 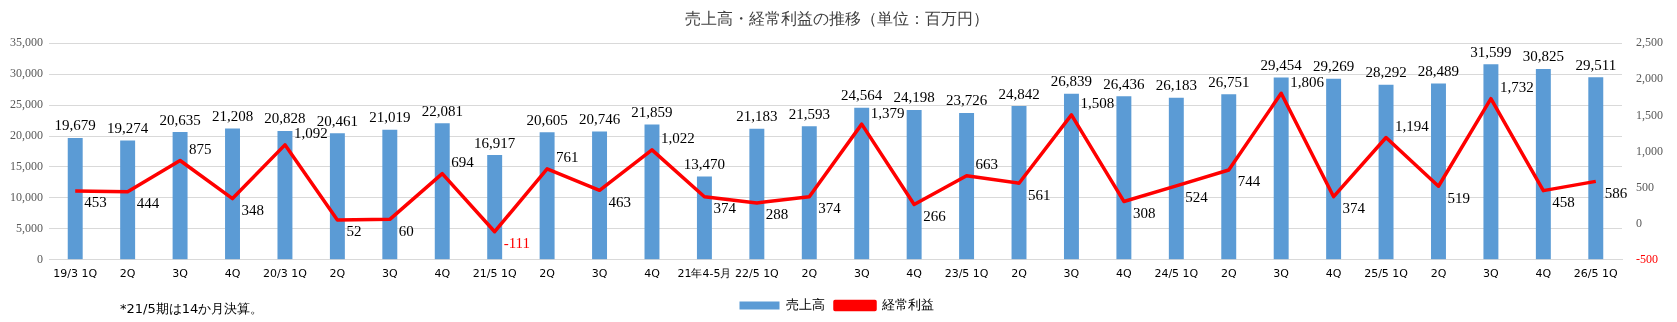 I want to click on data-label: 16,917, so click(x=495, y=142).